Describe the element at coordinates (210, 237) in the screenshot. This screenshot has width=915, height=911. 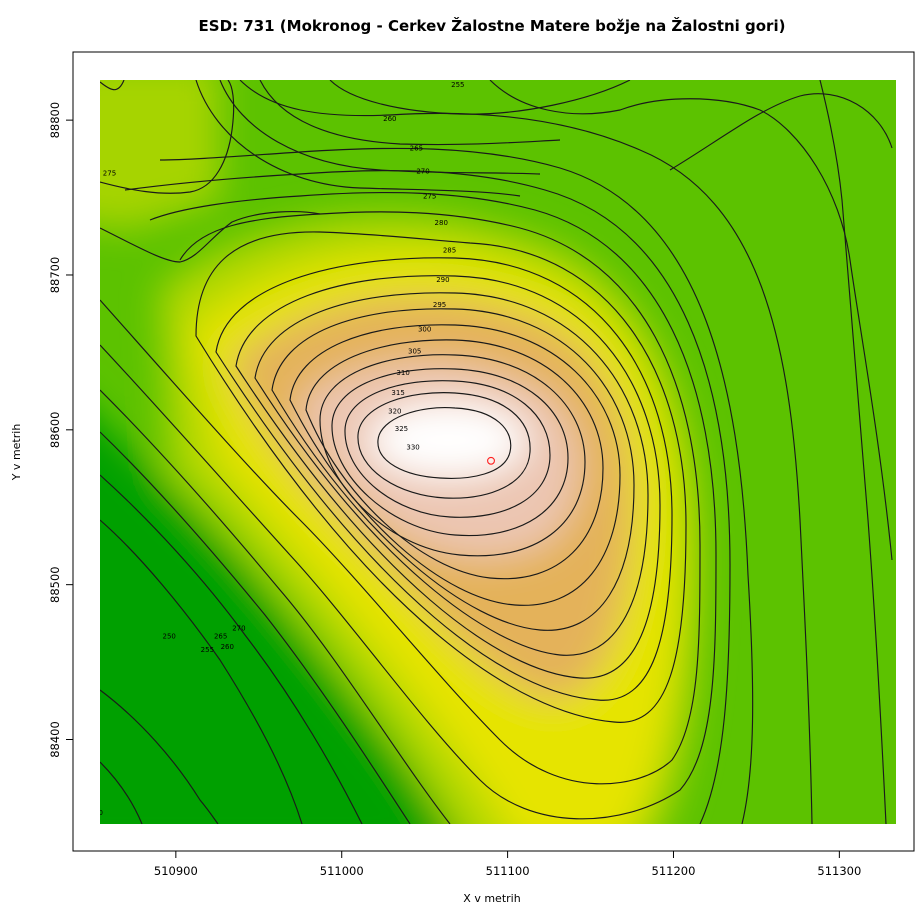
I see `contour-270-upper` at that location.